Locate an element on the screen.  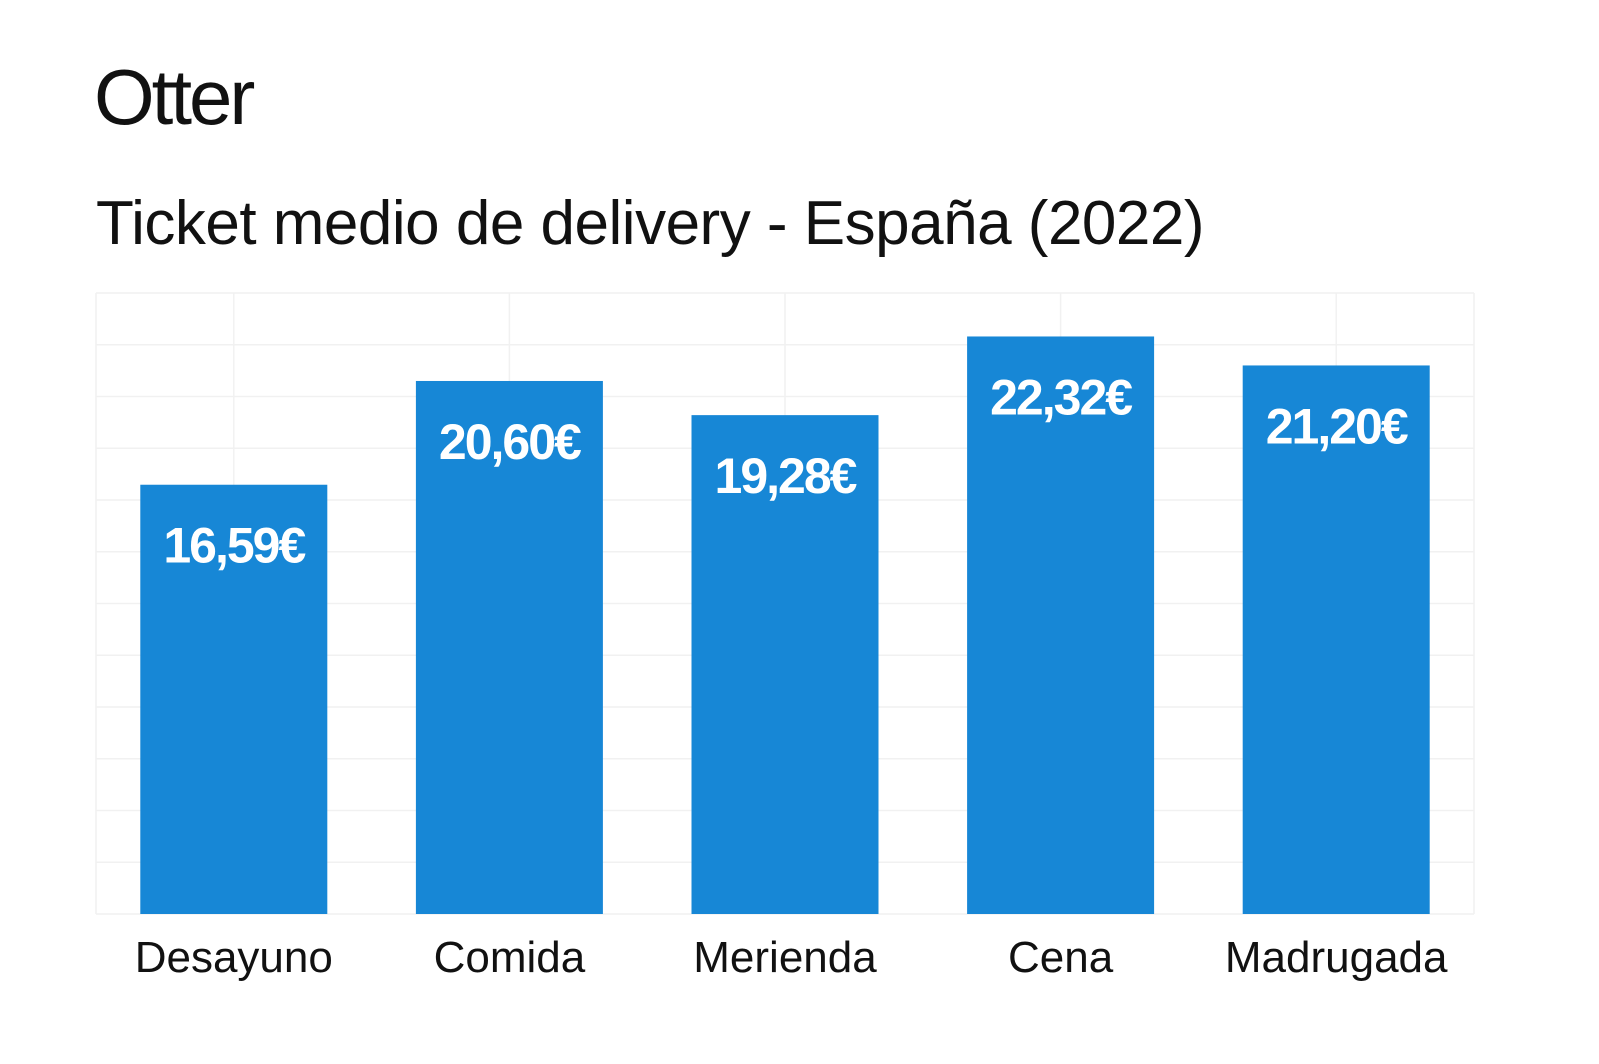
bar-merienda is located at coordinates (785, 664).